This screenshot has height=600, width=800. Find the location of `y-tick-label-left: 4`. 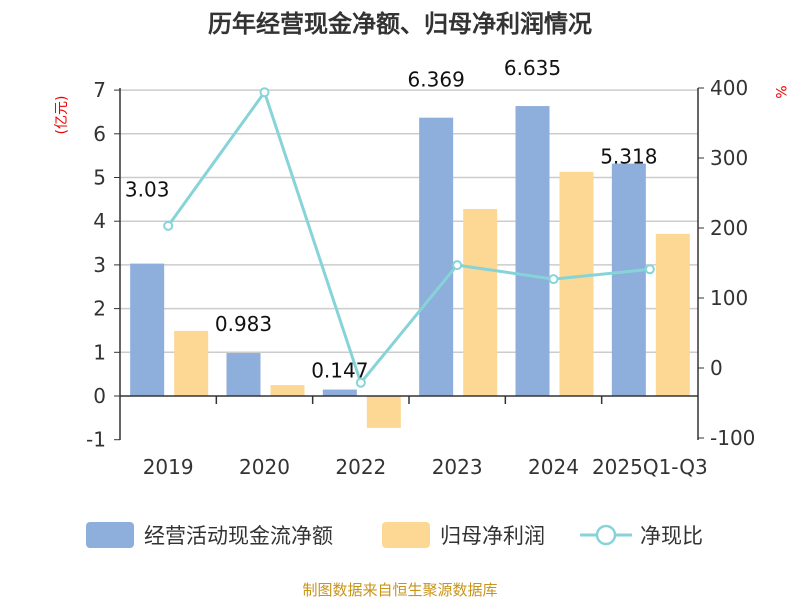

y-tick-label-left: 4 is located at coordinates (99, 221).